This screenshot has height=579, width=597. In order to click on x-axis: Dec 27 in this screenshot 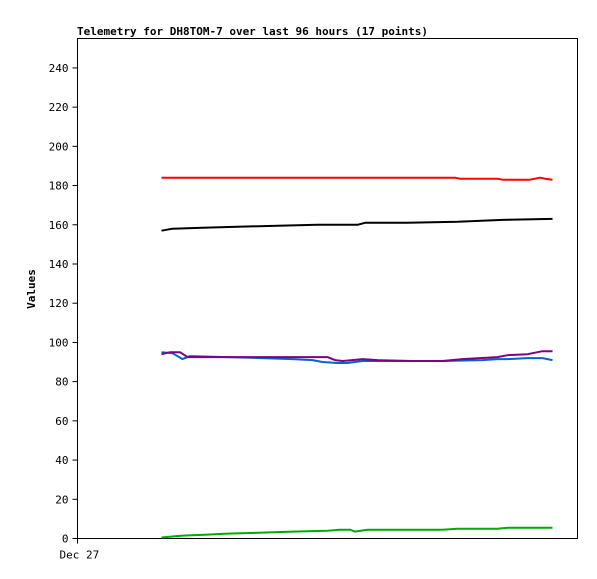, I will do `click(80, 550)`.